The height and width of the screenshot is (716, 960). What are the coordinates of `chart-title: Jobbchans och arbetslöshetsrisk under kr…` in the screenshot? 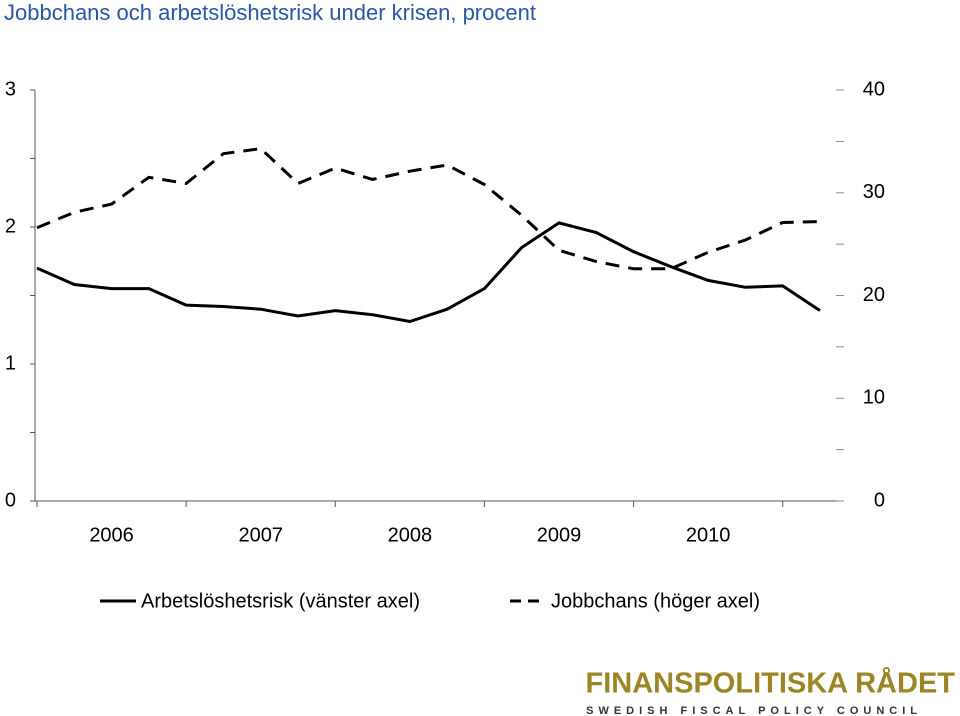 It's located at (270, 12).